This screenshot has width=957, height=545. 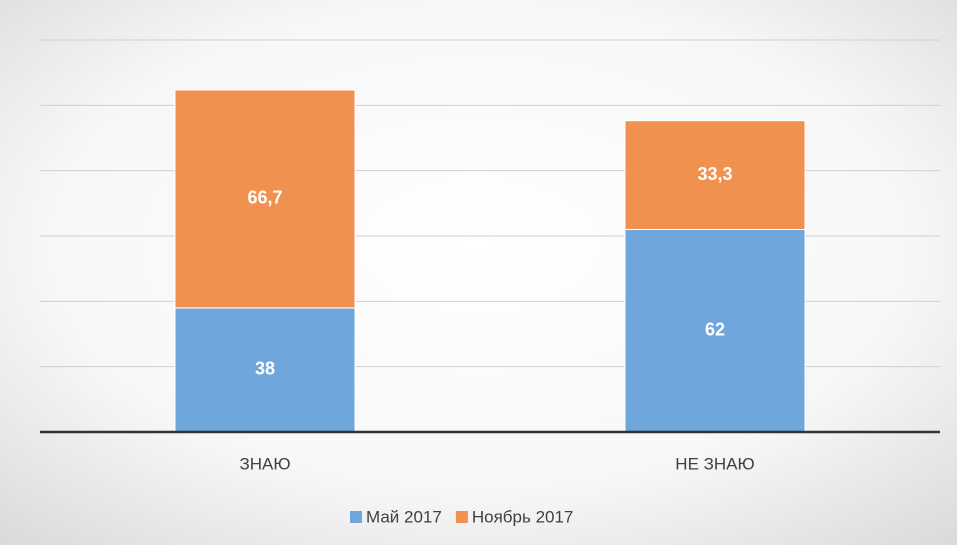 What do you see at coordinates (264, 463) in the screenshot?
I see `x-tick-label: ЗНАЮ` at bounding box center [264, 463].